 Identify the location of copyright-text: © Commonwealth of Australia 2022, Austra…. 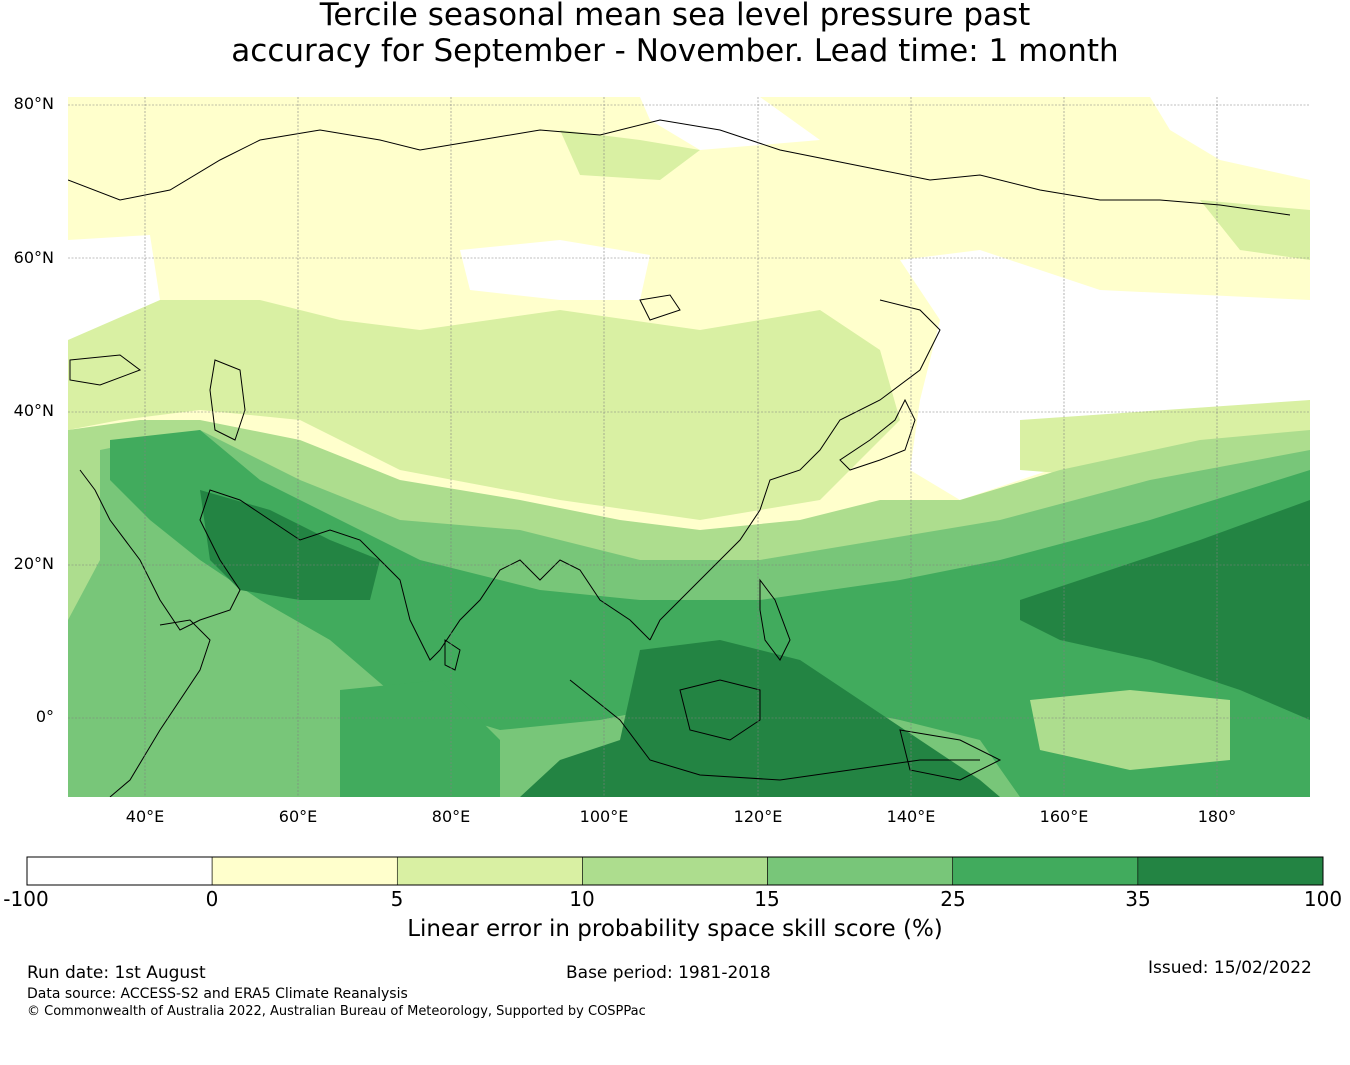
(336, 1011).